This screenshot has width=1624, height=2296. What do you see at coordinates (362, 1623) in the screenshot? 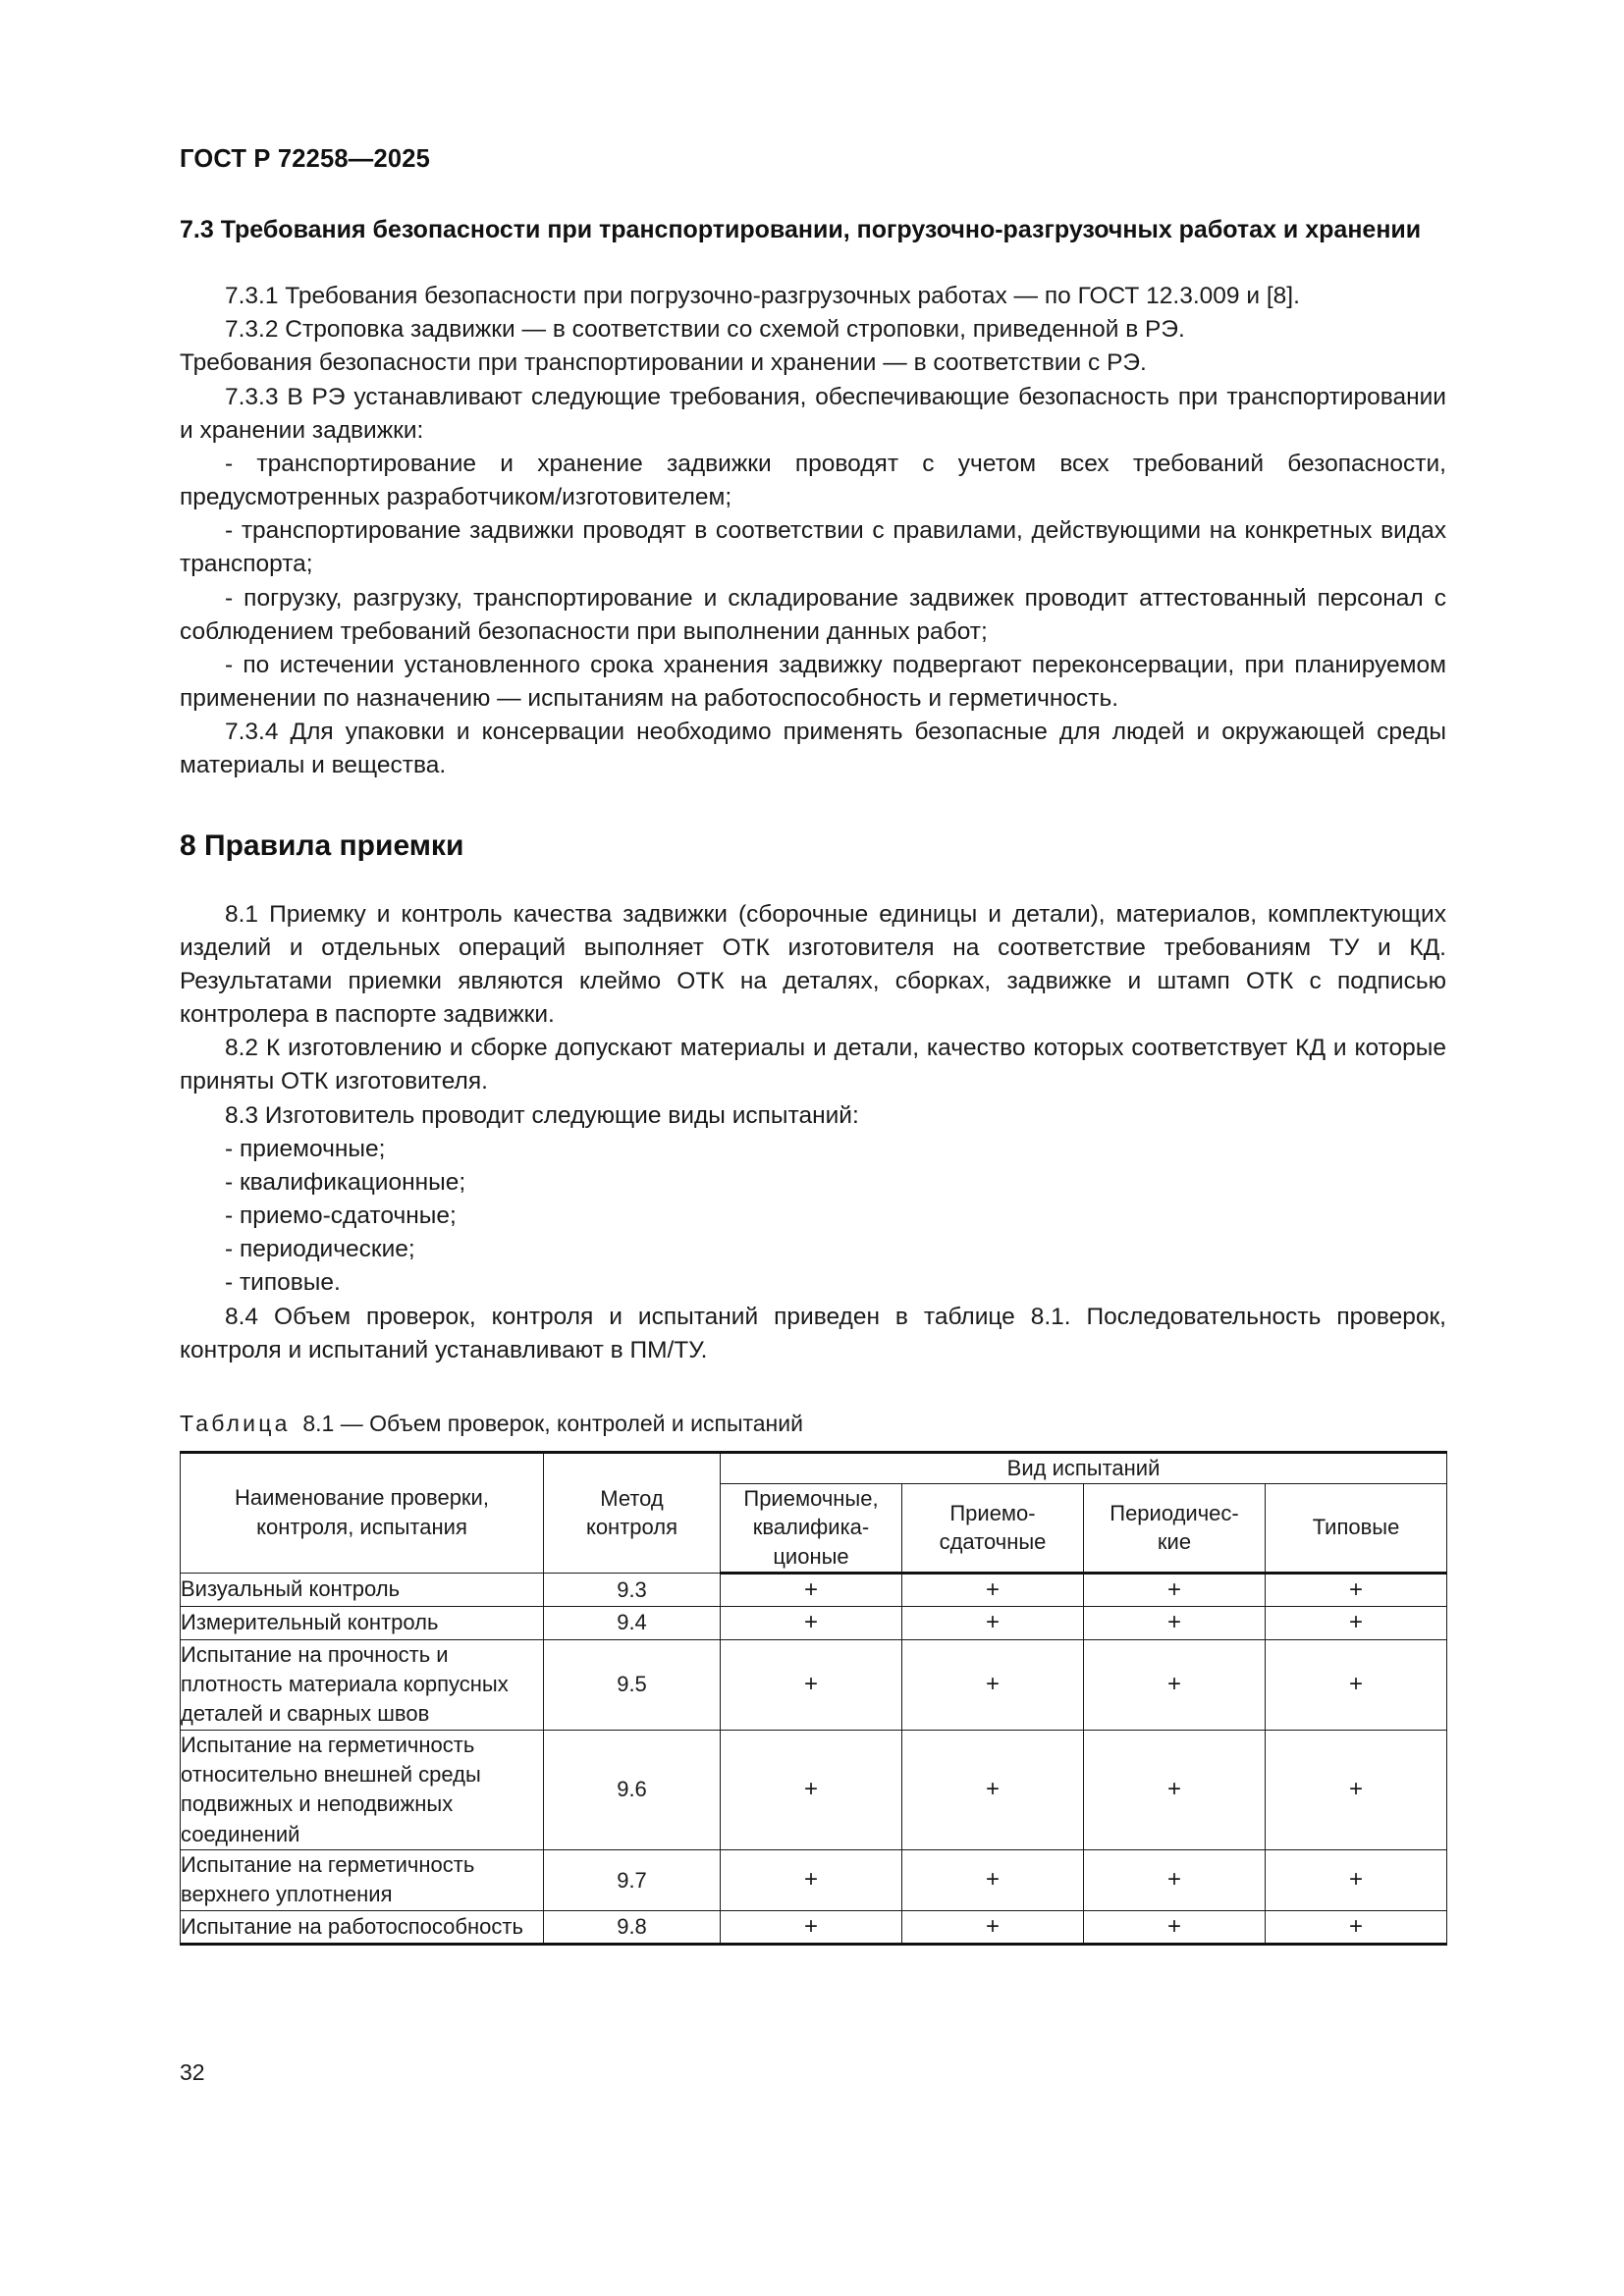
I see `cell-check-name: Измерительный контроль` at bounding box center [362, 1623].